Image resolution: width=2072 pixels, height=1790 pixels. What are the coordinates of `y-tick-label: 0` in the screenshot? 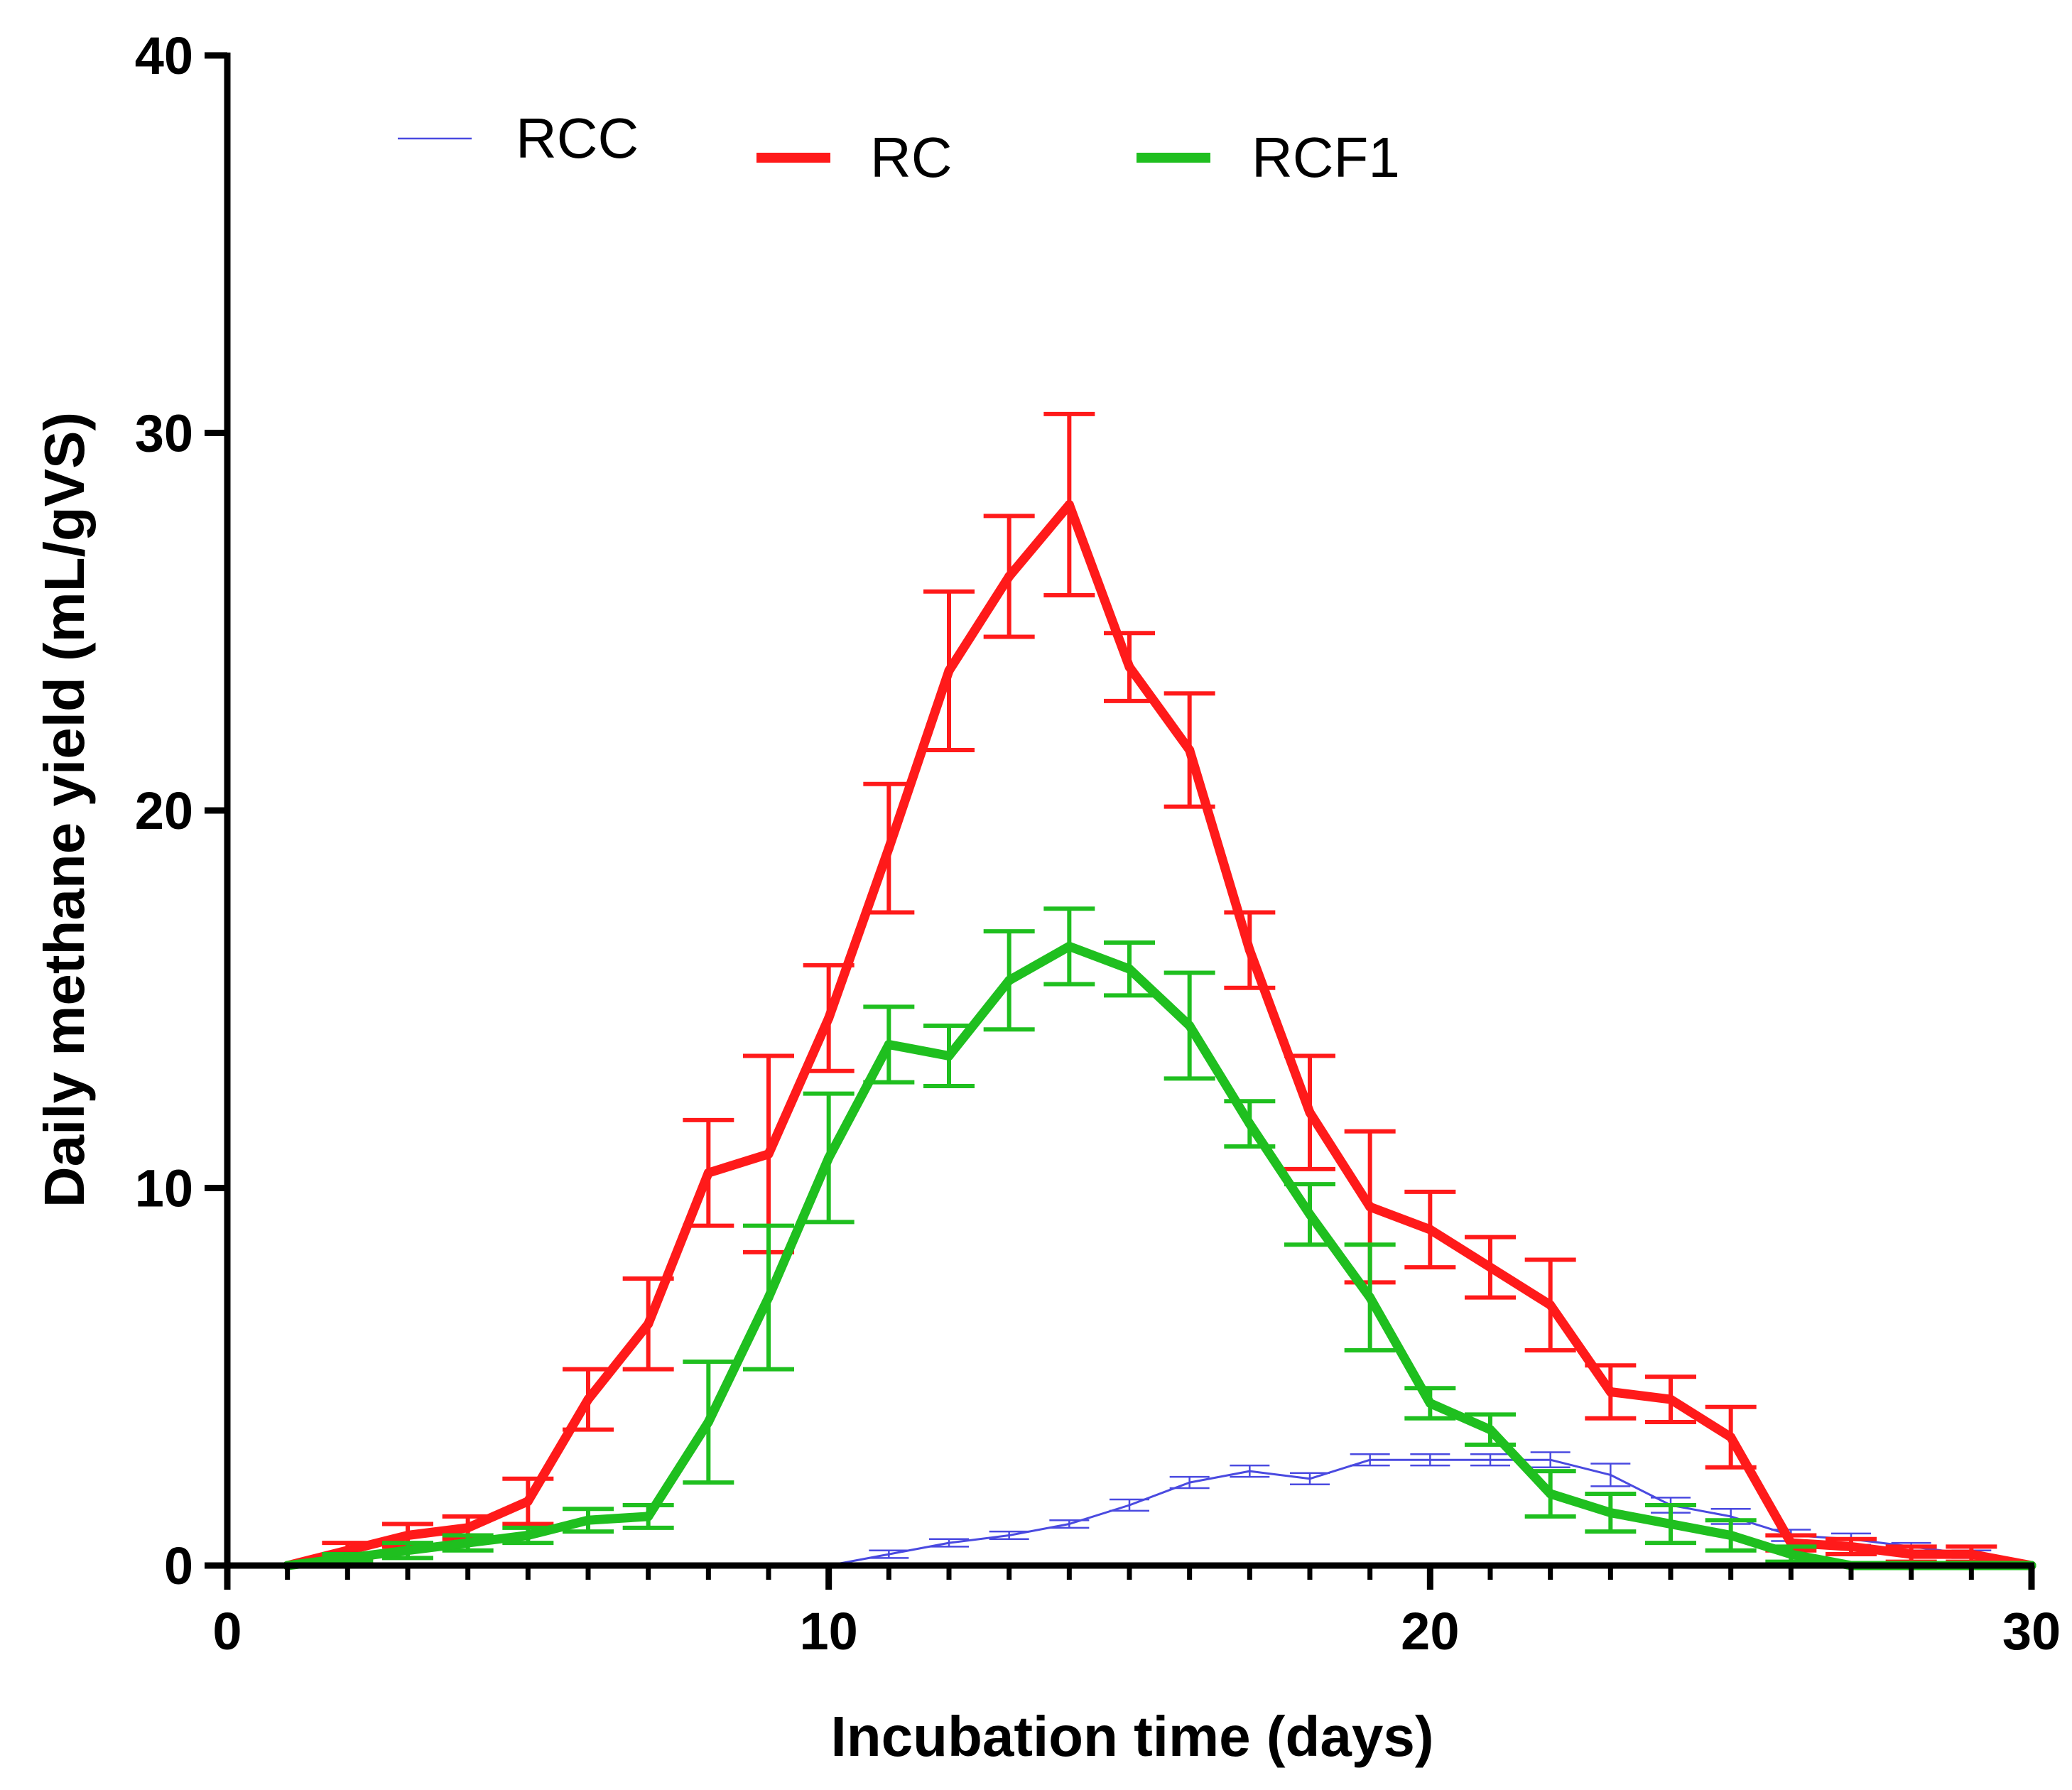 It's located at (178, 1565).